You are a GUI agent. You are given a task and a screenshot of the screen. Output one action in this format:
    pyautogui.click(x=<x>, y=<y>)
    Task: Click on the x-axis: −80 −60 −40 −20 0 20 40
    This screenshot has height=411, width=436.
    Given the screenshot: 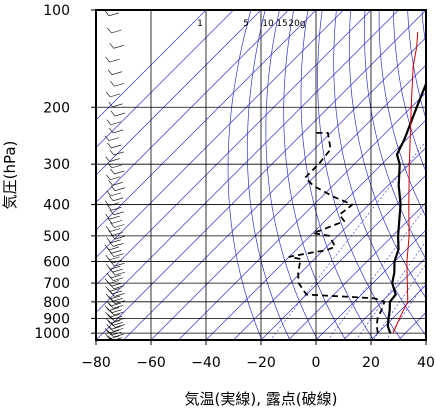 What is the action you would take?
    pyautogui.click(x=258, y=355)
    